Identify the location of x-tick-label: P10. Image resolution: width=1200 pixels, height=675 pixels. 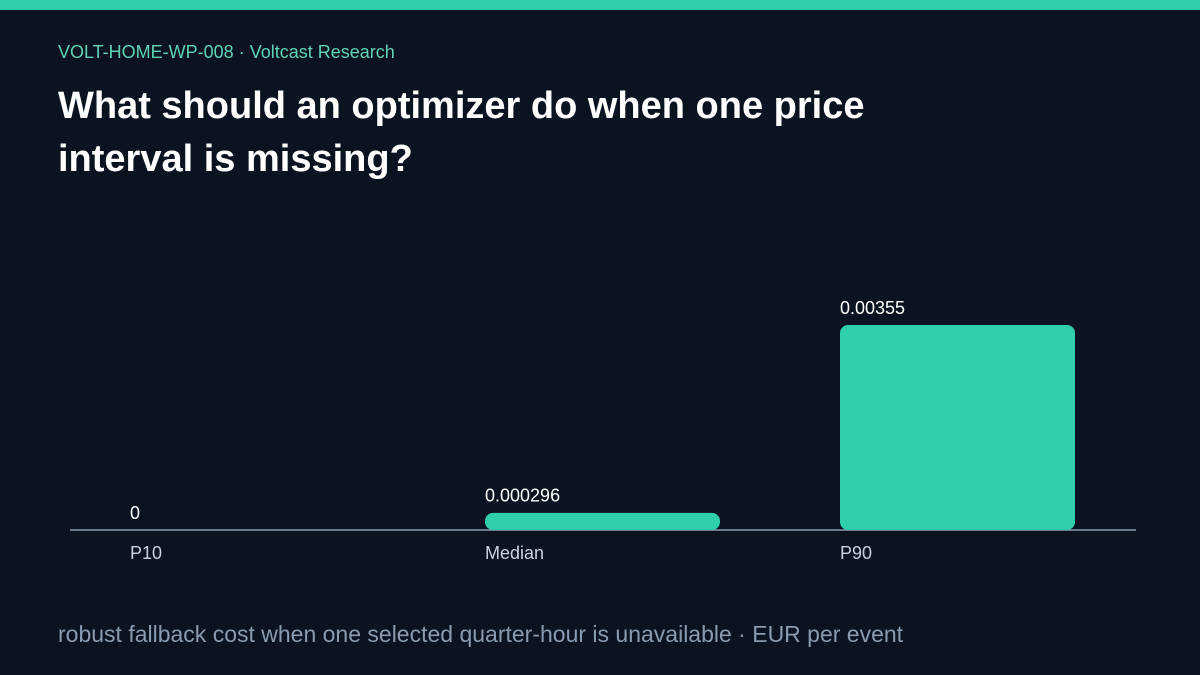
(146, 553).